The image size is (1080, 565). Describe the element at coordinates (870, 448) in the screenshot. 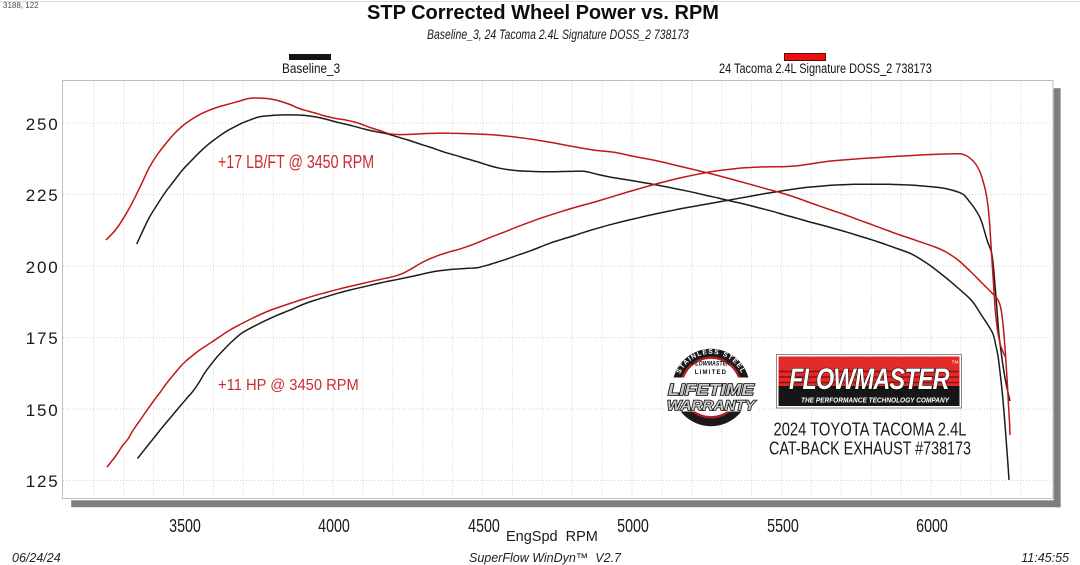

I see `svg-text: CAT-BACK EXHAUST #738173` at that location.